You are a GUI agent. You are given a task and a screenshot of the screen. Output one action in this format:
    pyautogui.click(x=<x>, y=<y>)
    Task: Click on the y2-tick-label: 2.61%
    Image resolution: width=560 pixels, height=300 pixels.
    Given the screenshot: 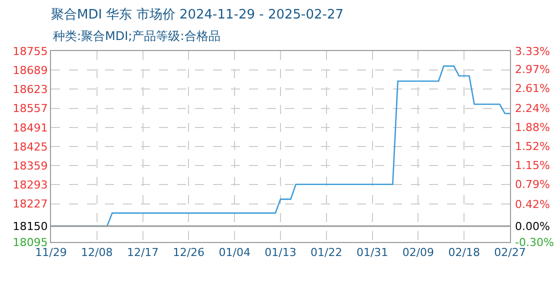 What is the action you would take?
    pyautogui.click(x=532, y=88)
    